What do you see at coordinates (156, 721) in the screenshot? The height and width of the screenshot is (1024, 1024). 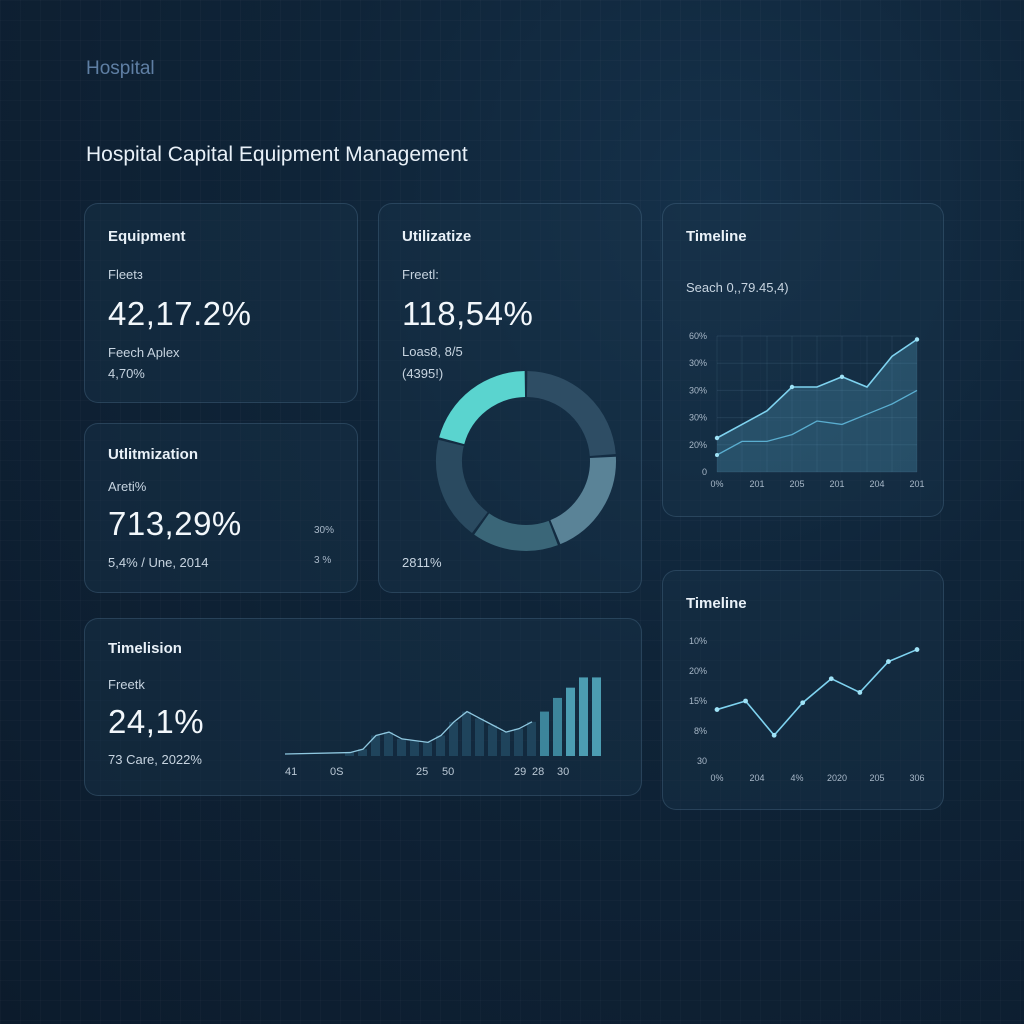 I see `metric-value: 24,1%` at bounding box center [156, 721].